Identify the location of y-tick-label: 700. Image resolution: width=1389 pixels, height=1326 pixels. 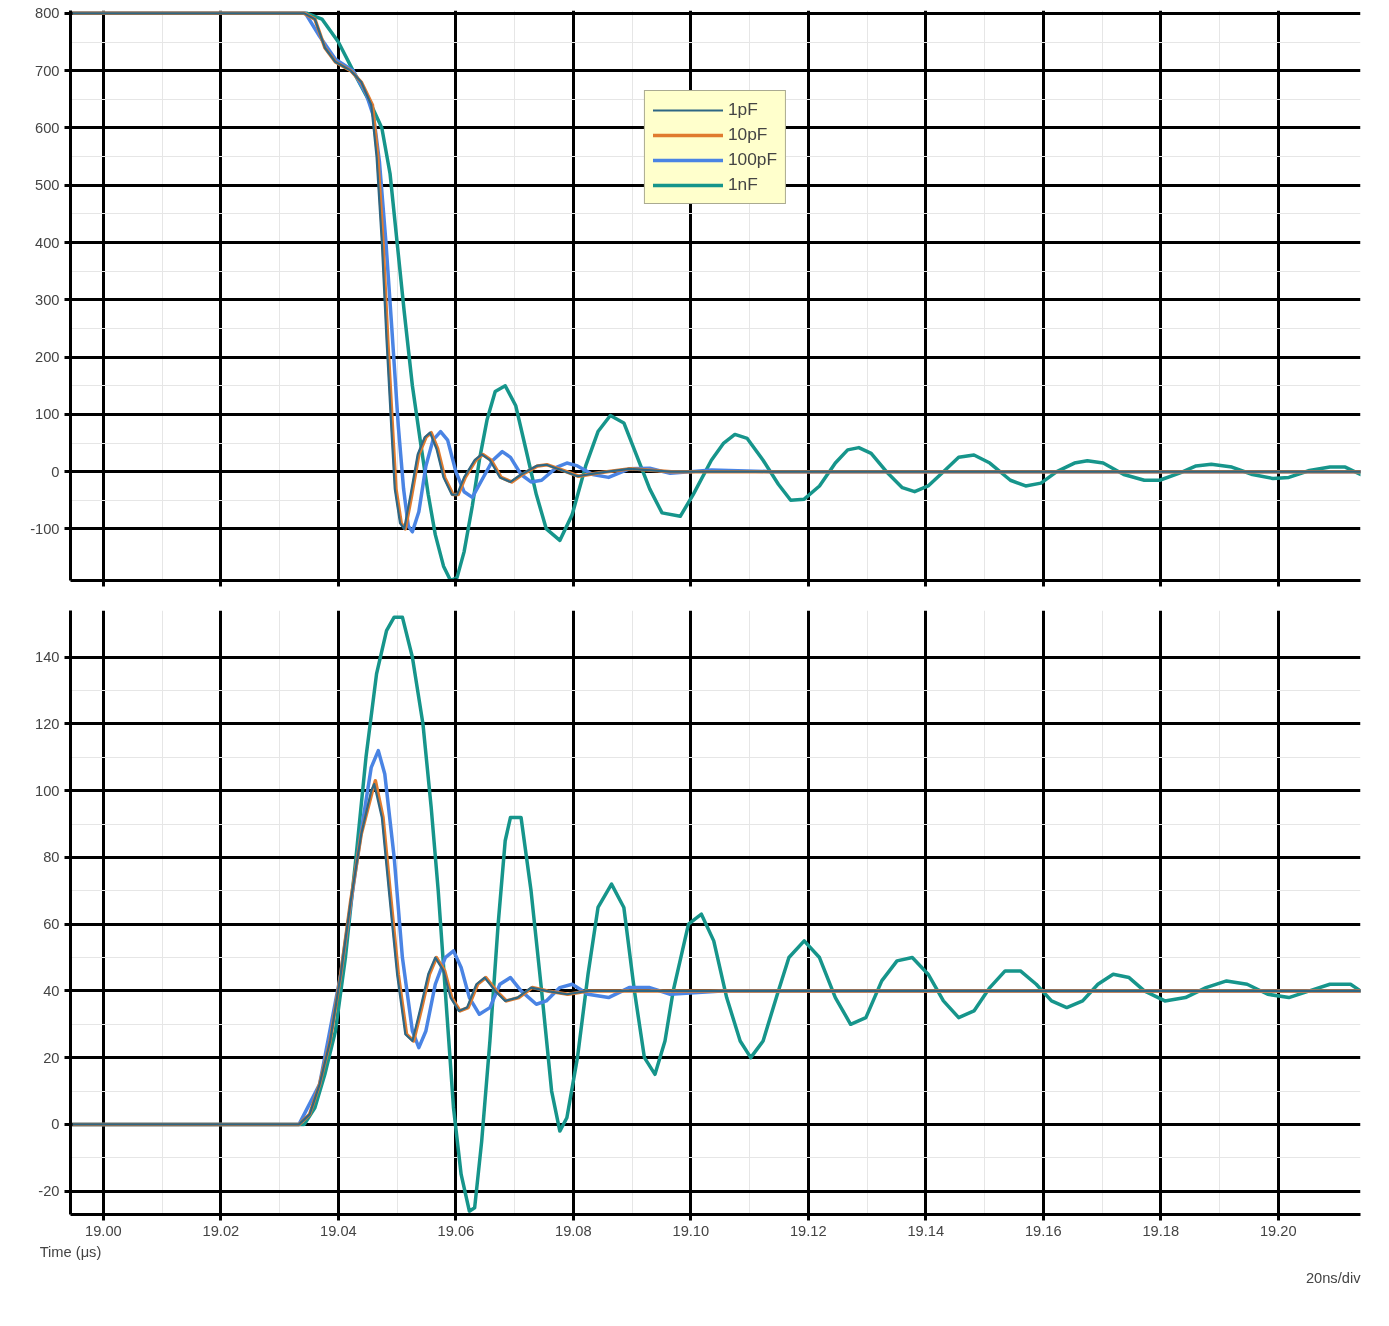
(47, 70).